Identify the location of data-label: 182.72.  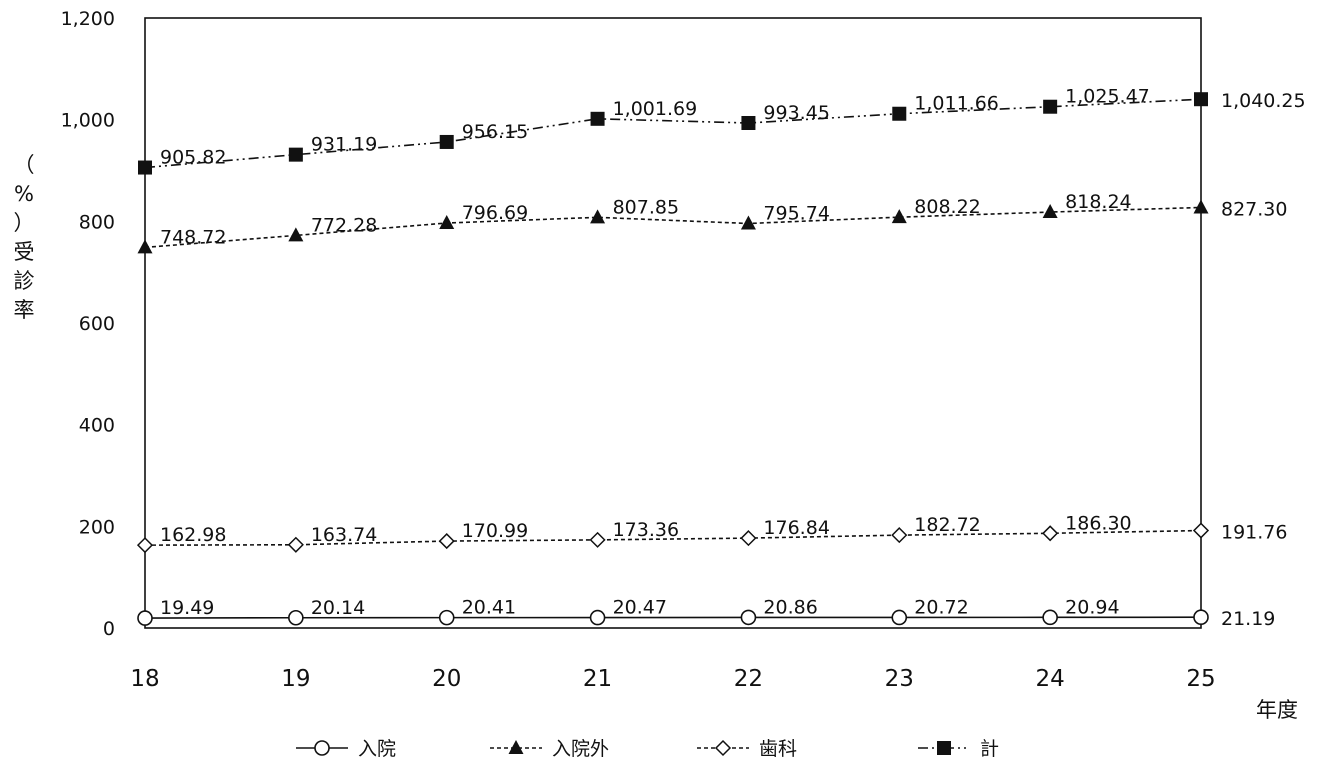
(947, 525).